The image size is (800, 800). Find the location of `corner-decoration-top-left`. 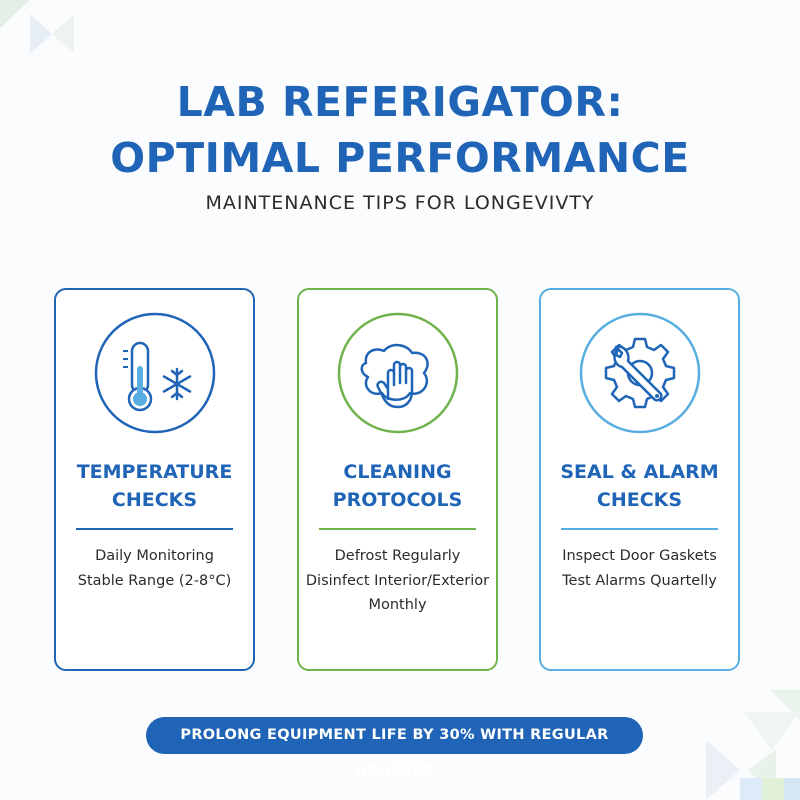

corner-decoration-top-left is located at coordinates (37, 27).